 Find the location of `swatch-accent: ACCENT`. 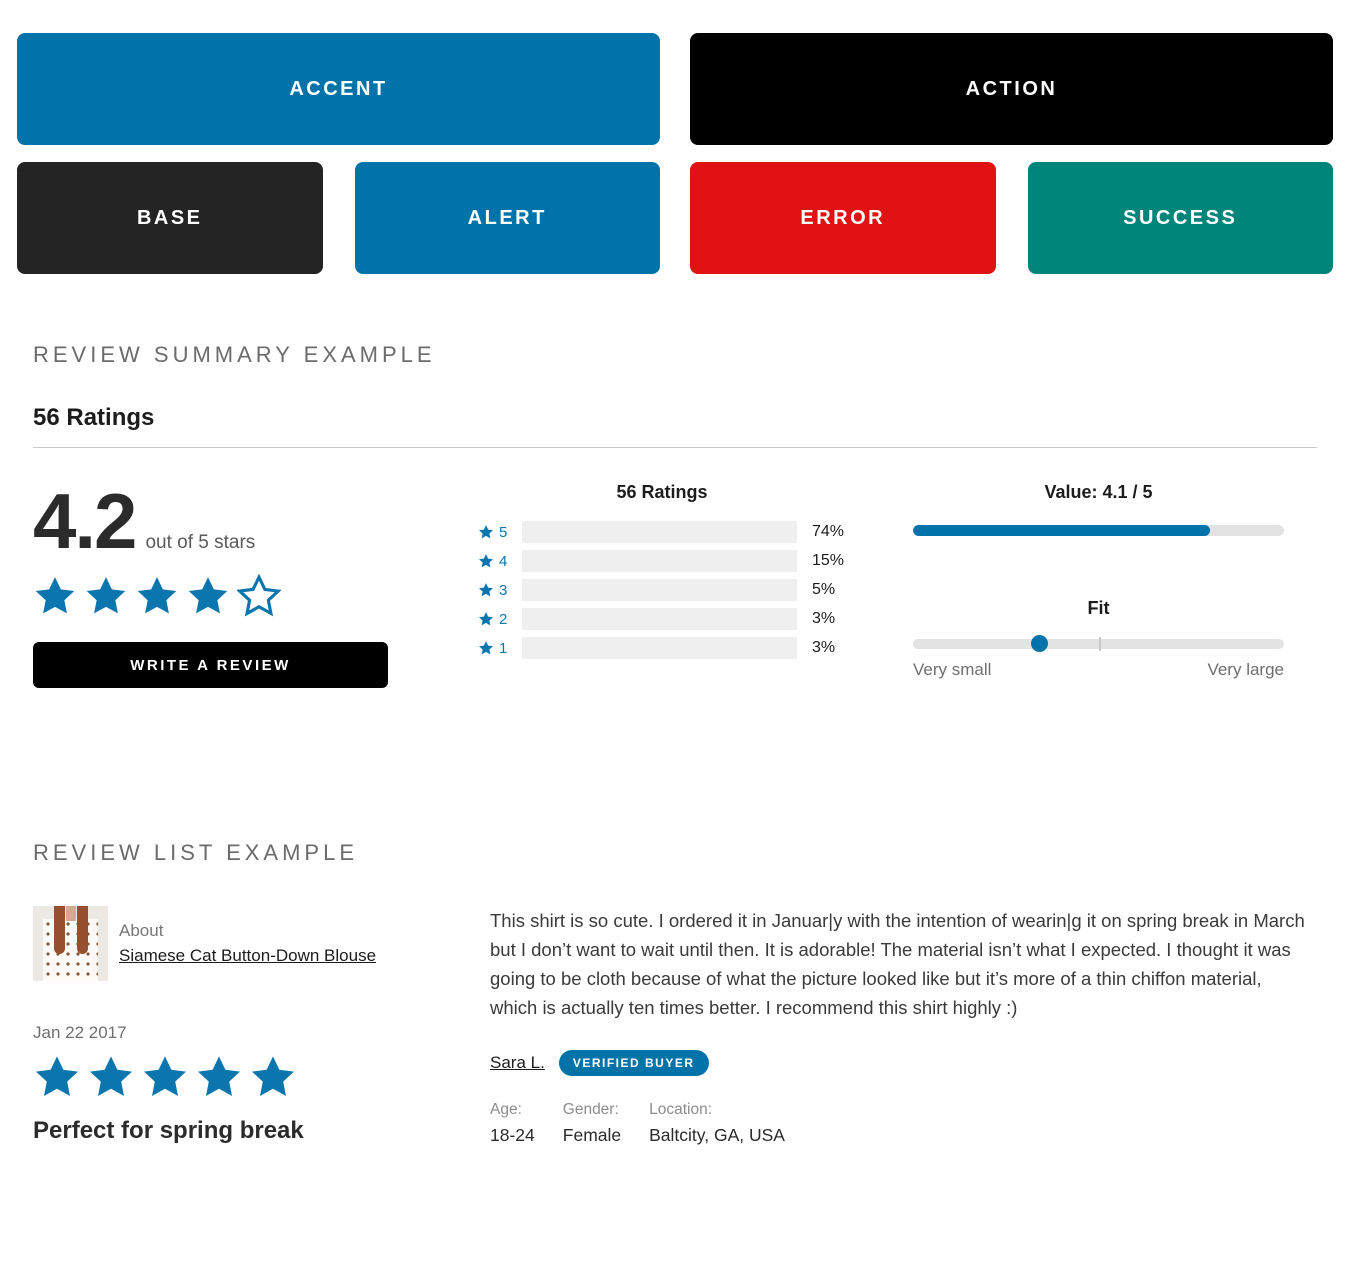

swatch-accent: ACCENT is located at coordinates (338, 89).